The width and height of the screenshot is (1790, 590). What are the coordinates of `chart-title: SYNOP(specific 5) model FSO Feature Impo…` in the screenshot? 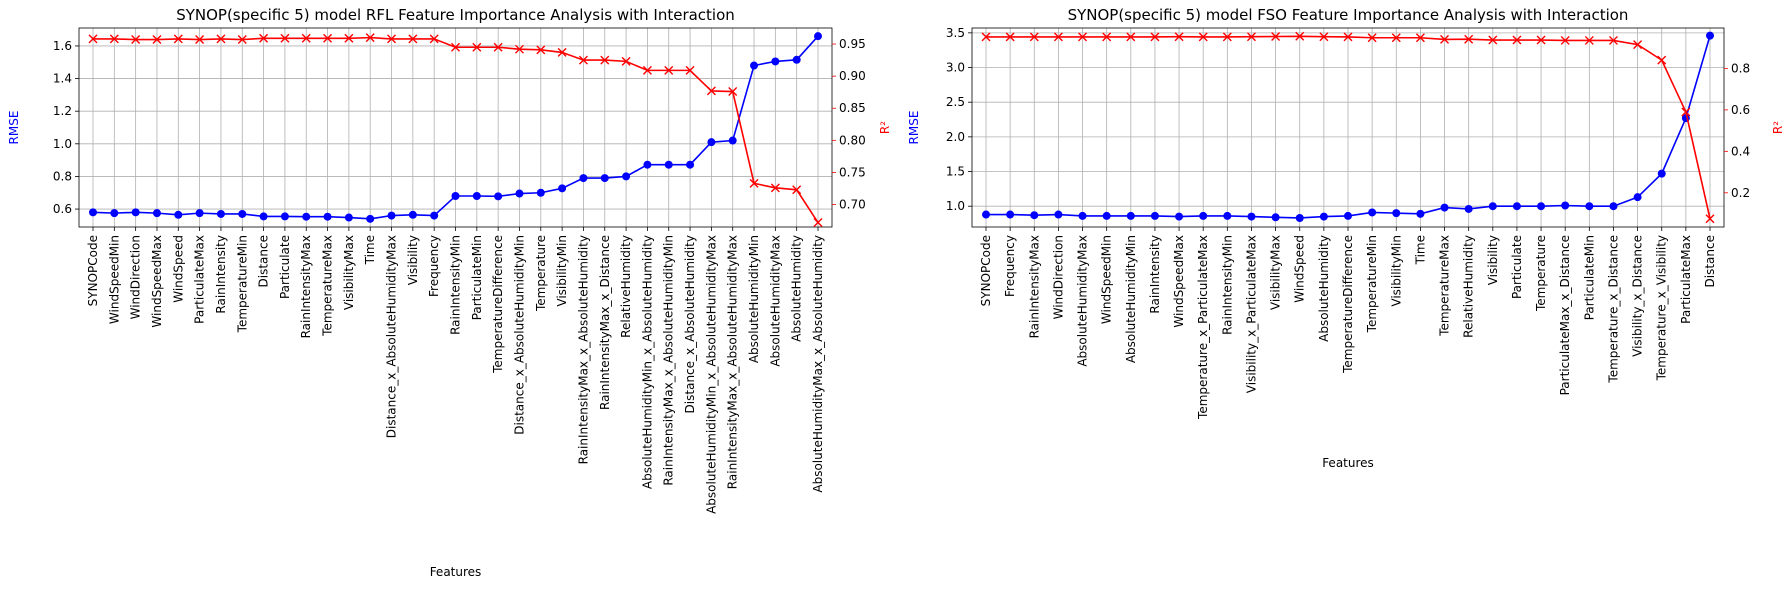 It's located at (1348, 15).